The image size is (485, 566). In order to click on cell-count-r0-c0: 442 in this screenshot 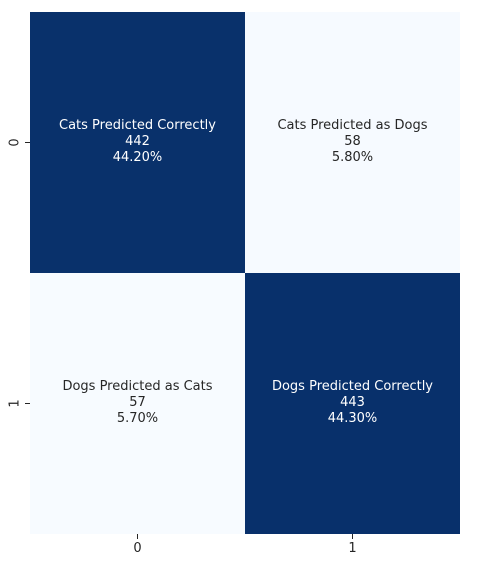, I will do `click(137, 141)`.